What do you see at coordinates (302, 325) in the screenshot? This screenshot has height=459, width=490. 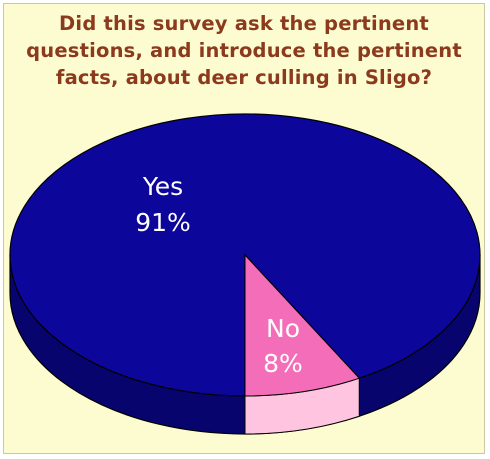 I see `pie-slice-no` at bounding box center [302, 325].